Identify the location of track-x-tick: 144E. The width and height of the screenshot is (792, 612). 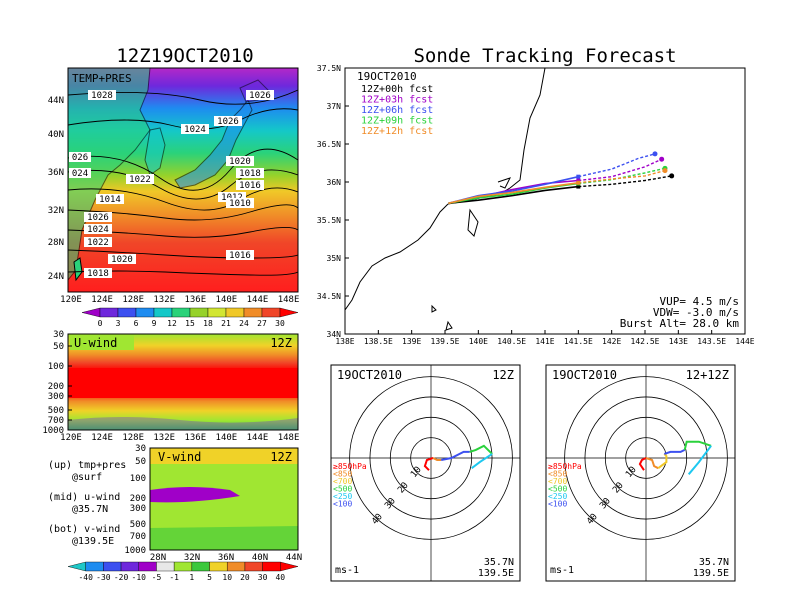
(744, 341).